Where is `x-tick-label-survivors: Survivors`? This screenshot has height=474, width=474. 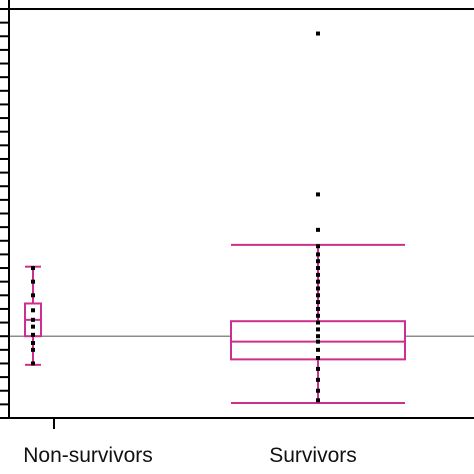 x-tick-label-survivors: Survivors is located at coordinates (313, 455).